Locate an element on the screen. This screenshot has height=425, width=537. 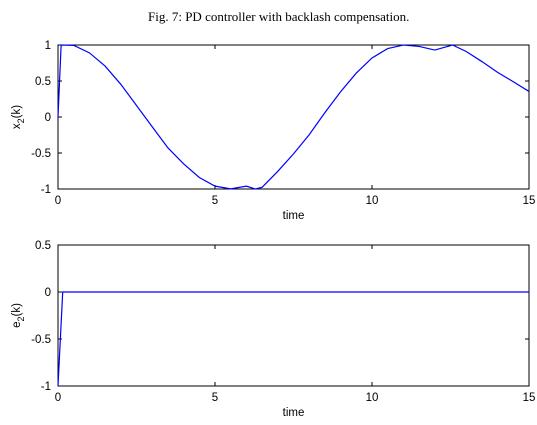
plot-e2-xtick-label: 15 is located at coordinates (529, 398).